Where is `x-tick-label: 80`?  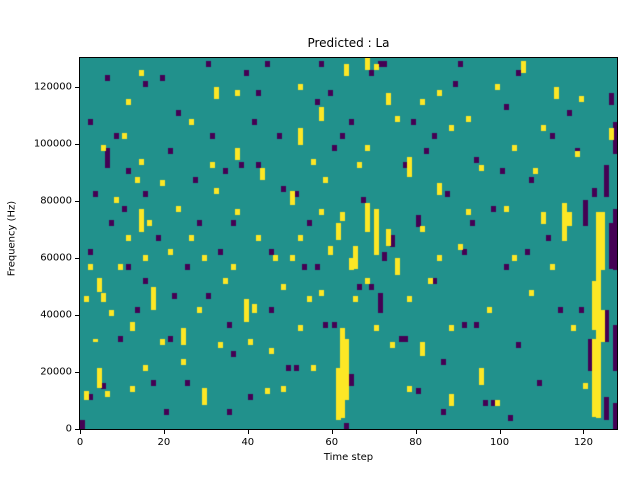
x-tick-label: 80 is located at coordinates (415, 442).